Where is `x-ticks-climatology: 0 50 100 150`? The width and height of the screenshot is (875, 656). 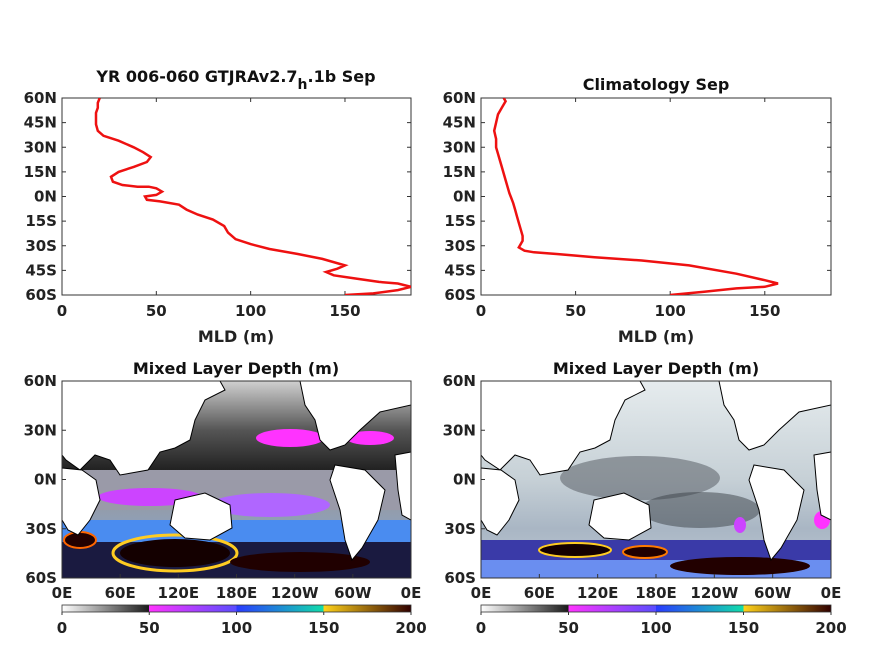 x-ticks-climatology: 0 50 100 150 is located at coordinates (628, 209).